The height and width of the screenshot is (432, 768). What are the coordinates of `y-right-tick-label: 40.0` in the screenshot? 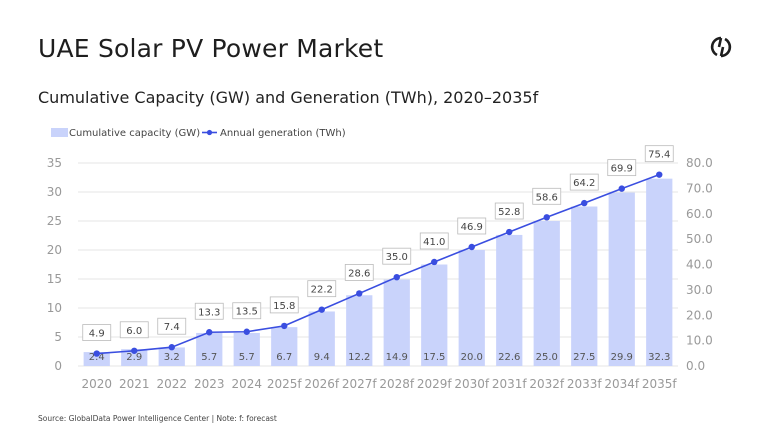 It's located at (699, 265).